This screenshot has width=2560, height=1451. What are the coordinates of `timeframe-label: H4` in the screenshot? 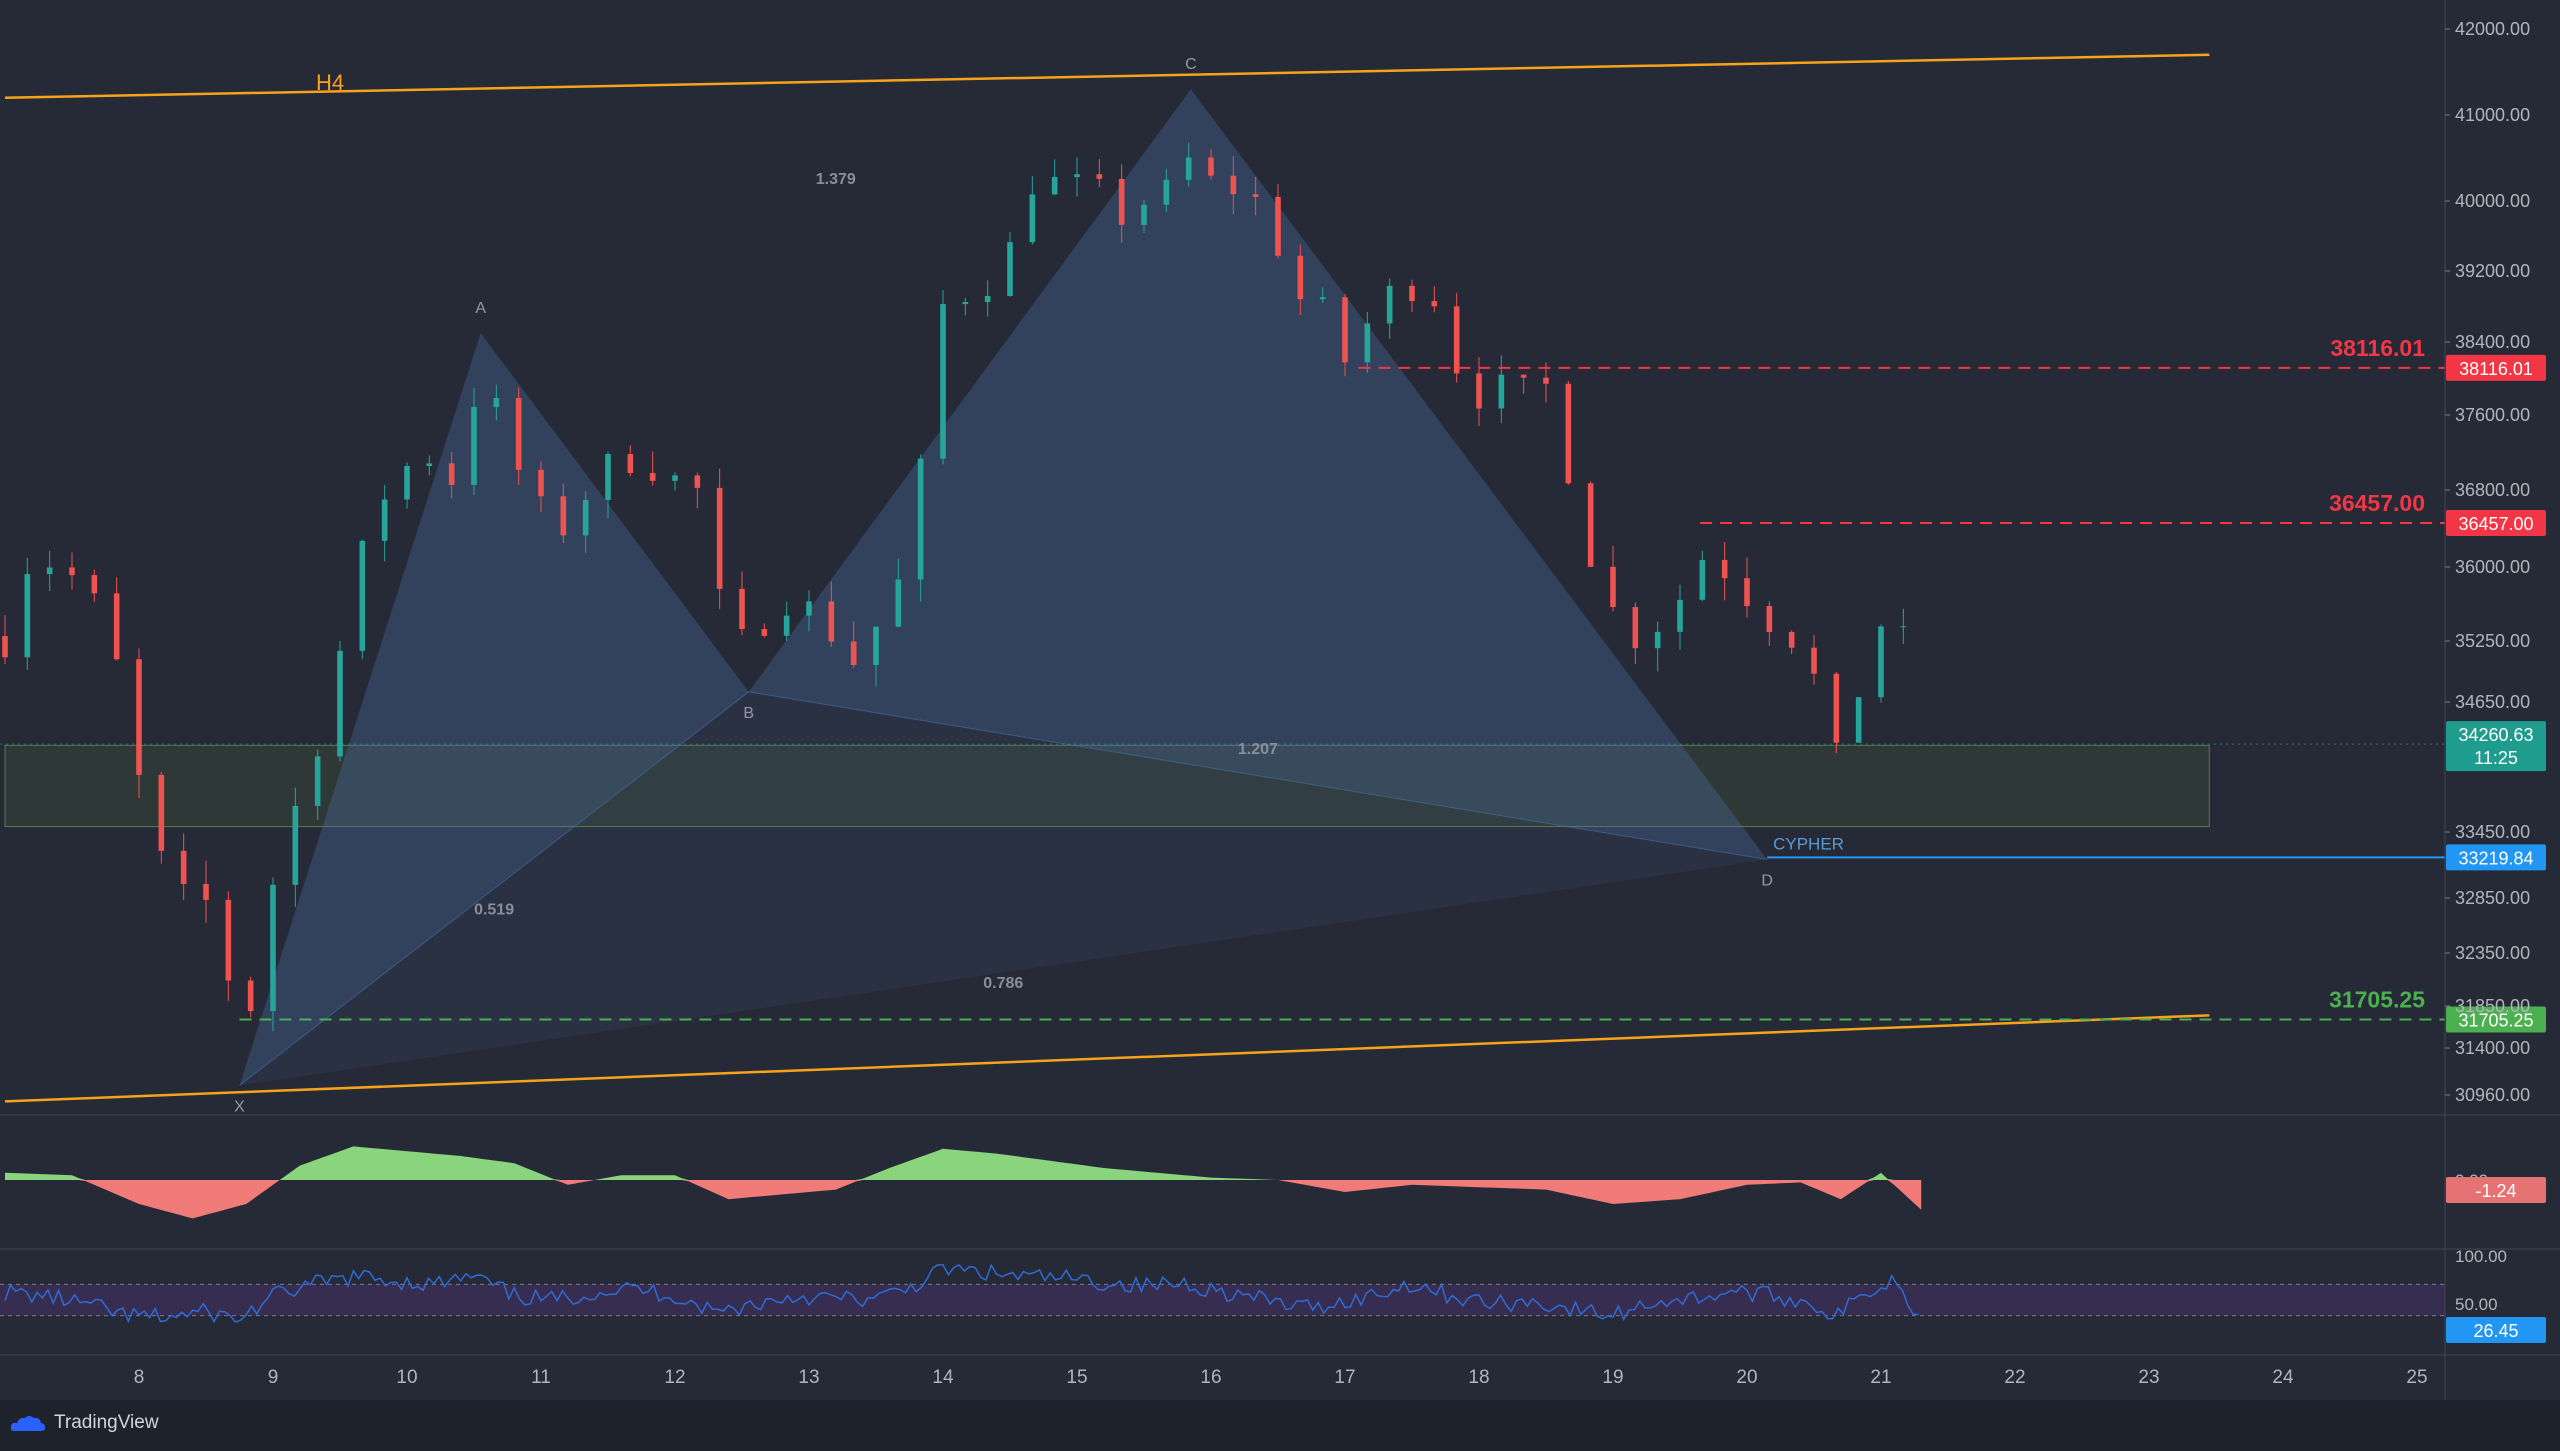 It's located at (330, 82).